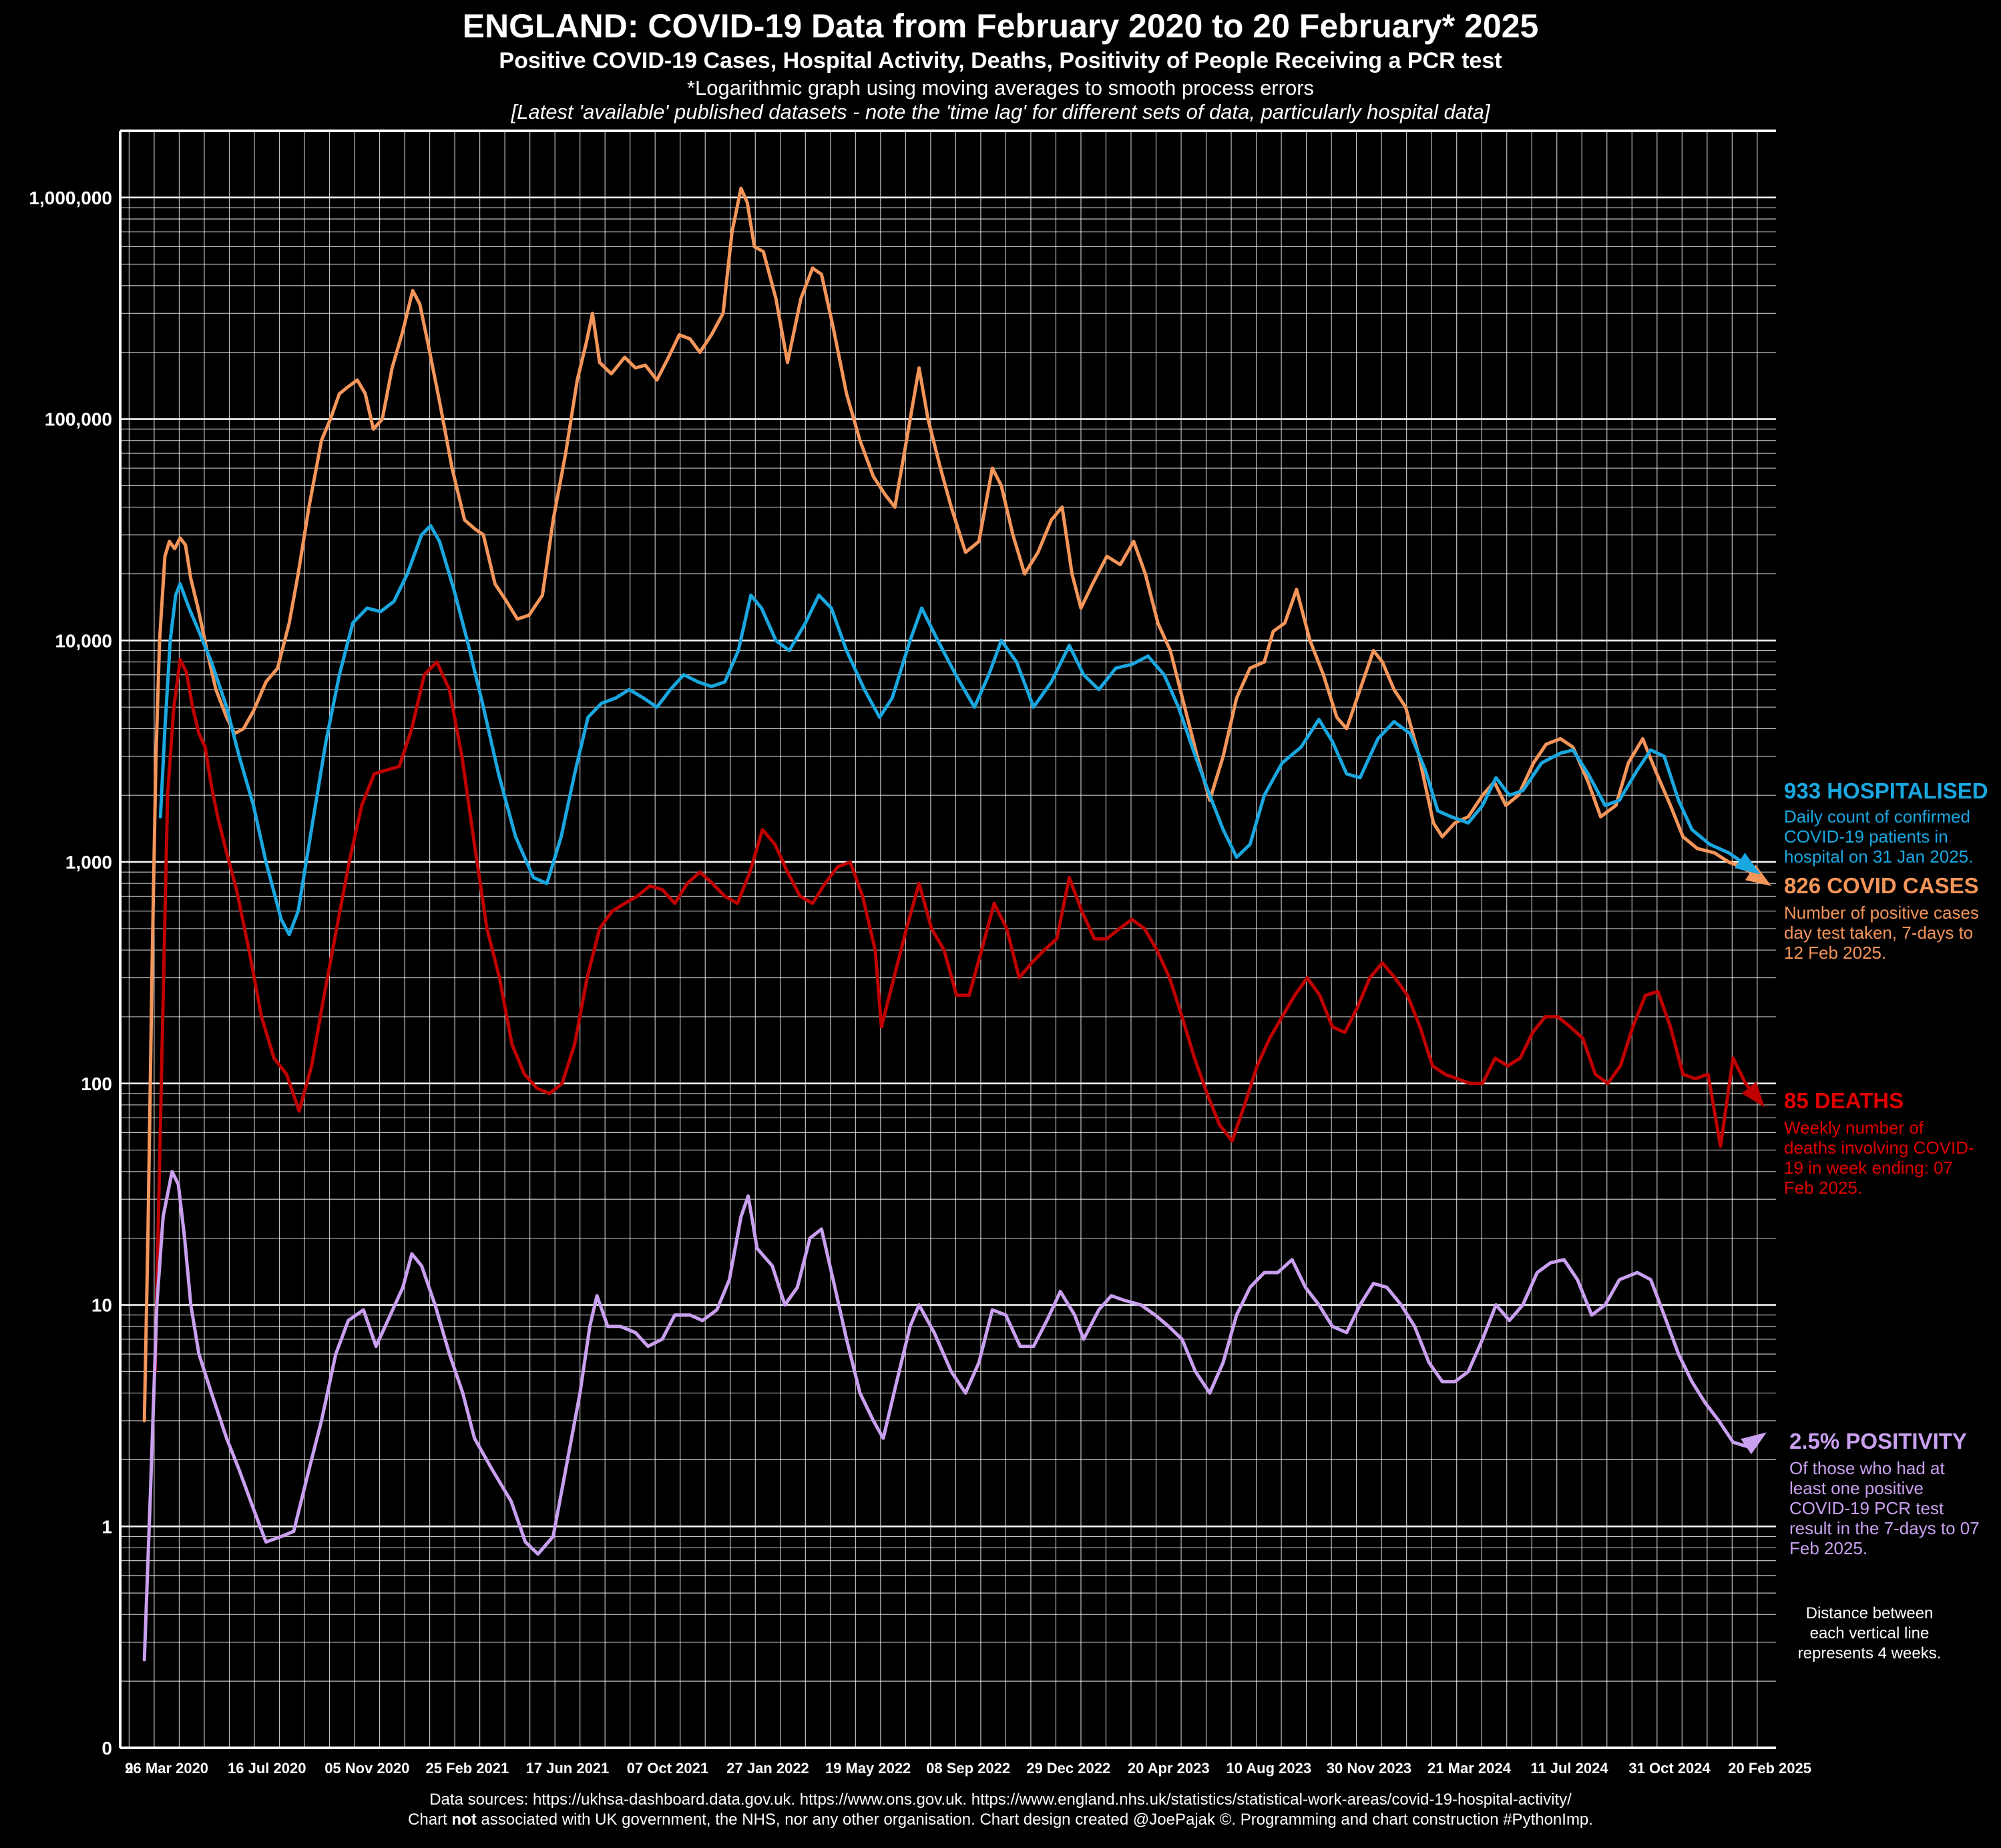 Image resolution: width=2001 pixels, height=1848 pixels. Describe the element at coordinates (88, 862) in the screenshot. I see `y-tick-label: 1,000` at that location.